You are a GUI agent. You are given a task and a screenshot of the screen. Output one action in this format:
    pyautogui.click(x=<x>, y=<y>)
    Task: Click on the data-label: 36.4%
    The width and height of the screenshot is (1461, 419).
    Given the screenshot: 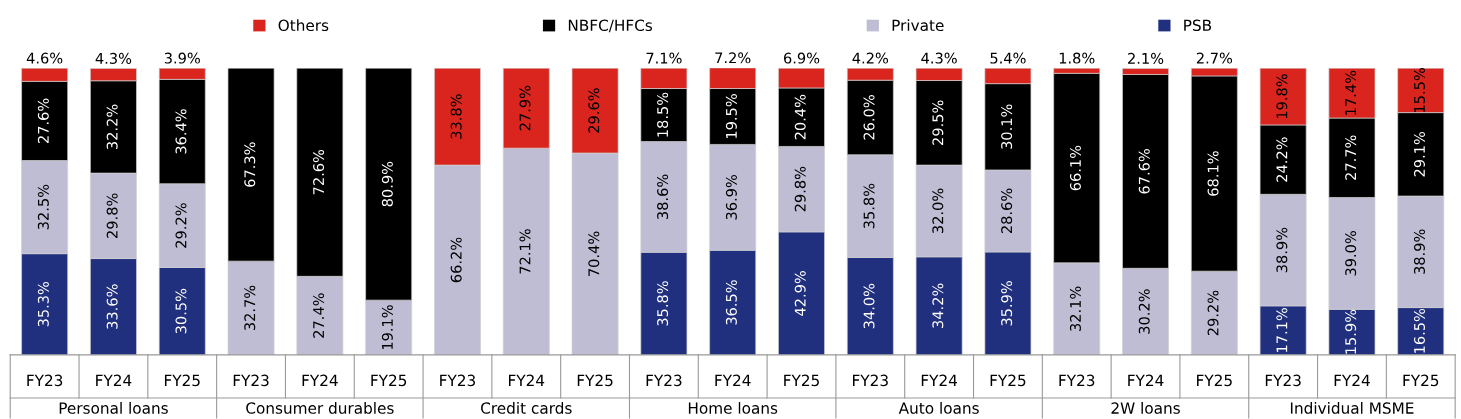 What is the action you would take?
    pyautogui.click(x=181, y=131)
    